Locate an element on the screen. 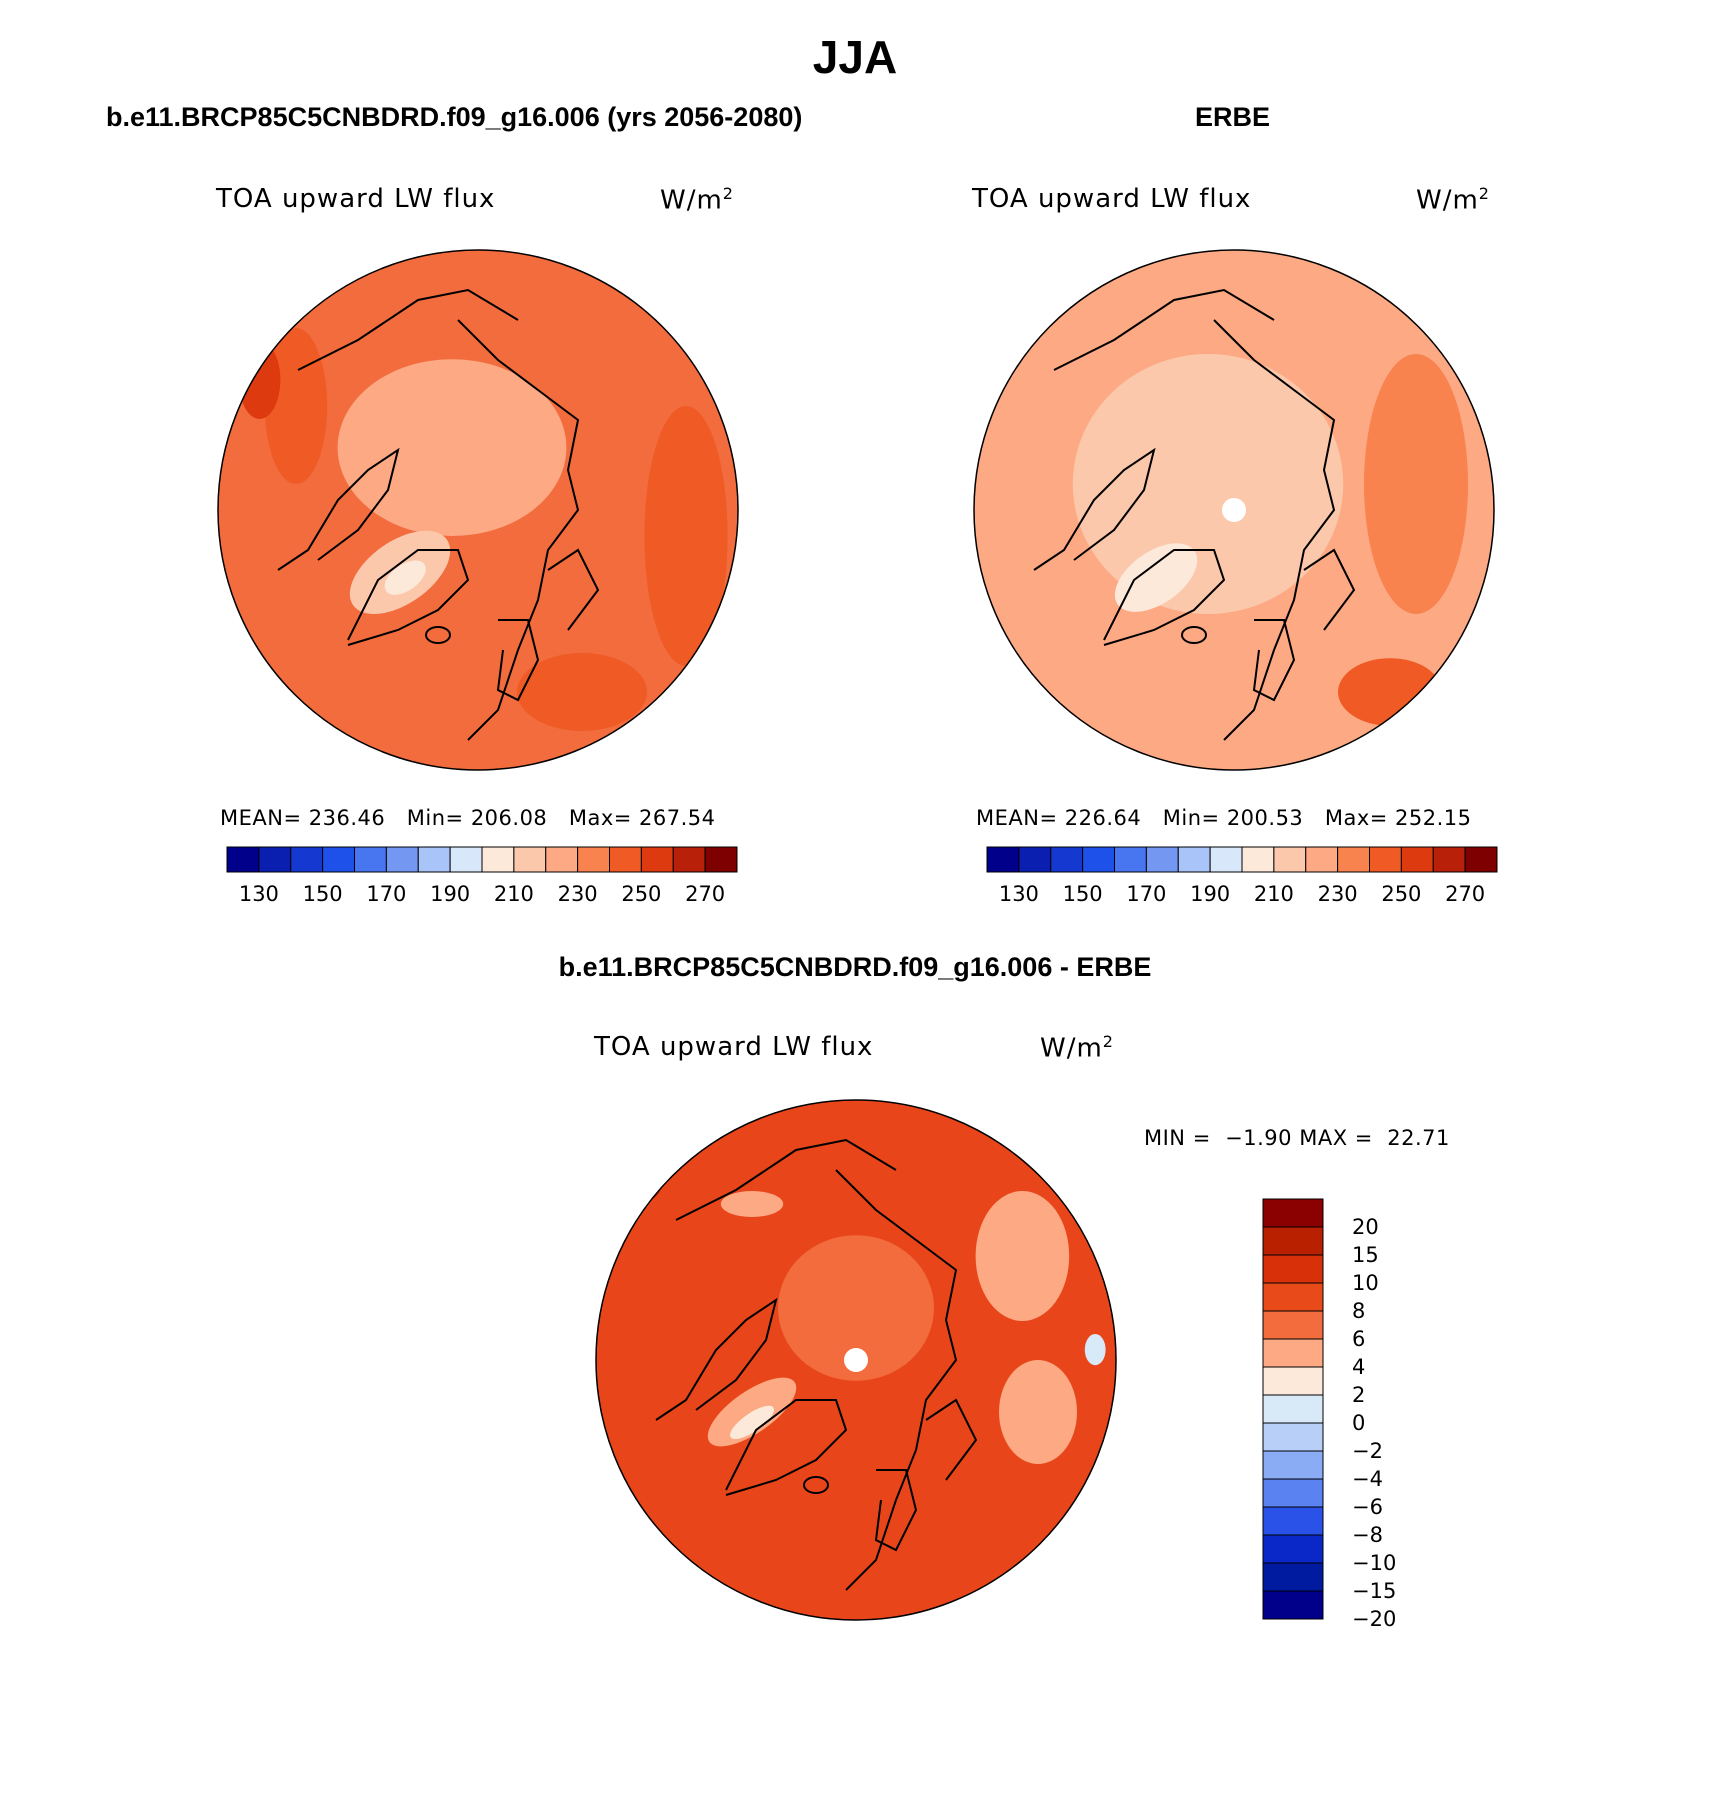 The width and height of the screenshot is (1710, 1816). min-value-diff: −1.90 is located at coordinates (1259, 1138).